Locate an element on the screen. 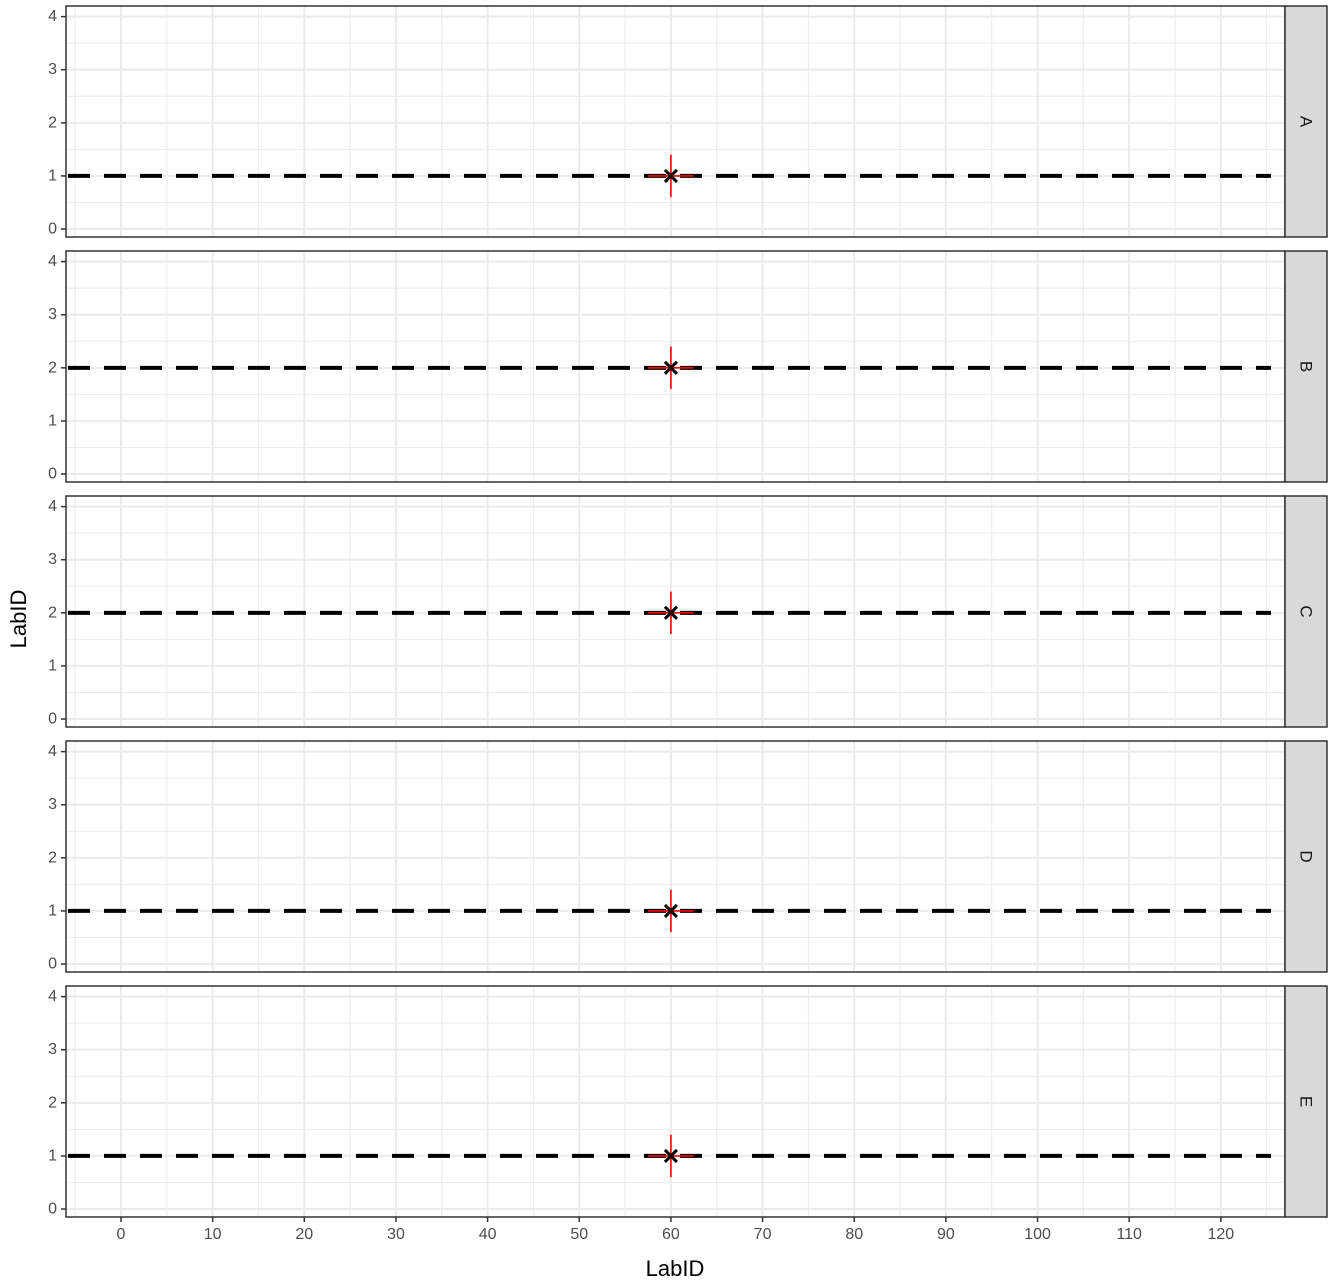  x-axis: 0 10 20 30 40 50 60 70 80 90 100 110 120 is located at coordinates (675, 1230).